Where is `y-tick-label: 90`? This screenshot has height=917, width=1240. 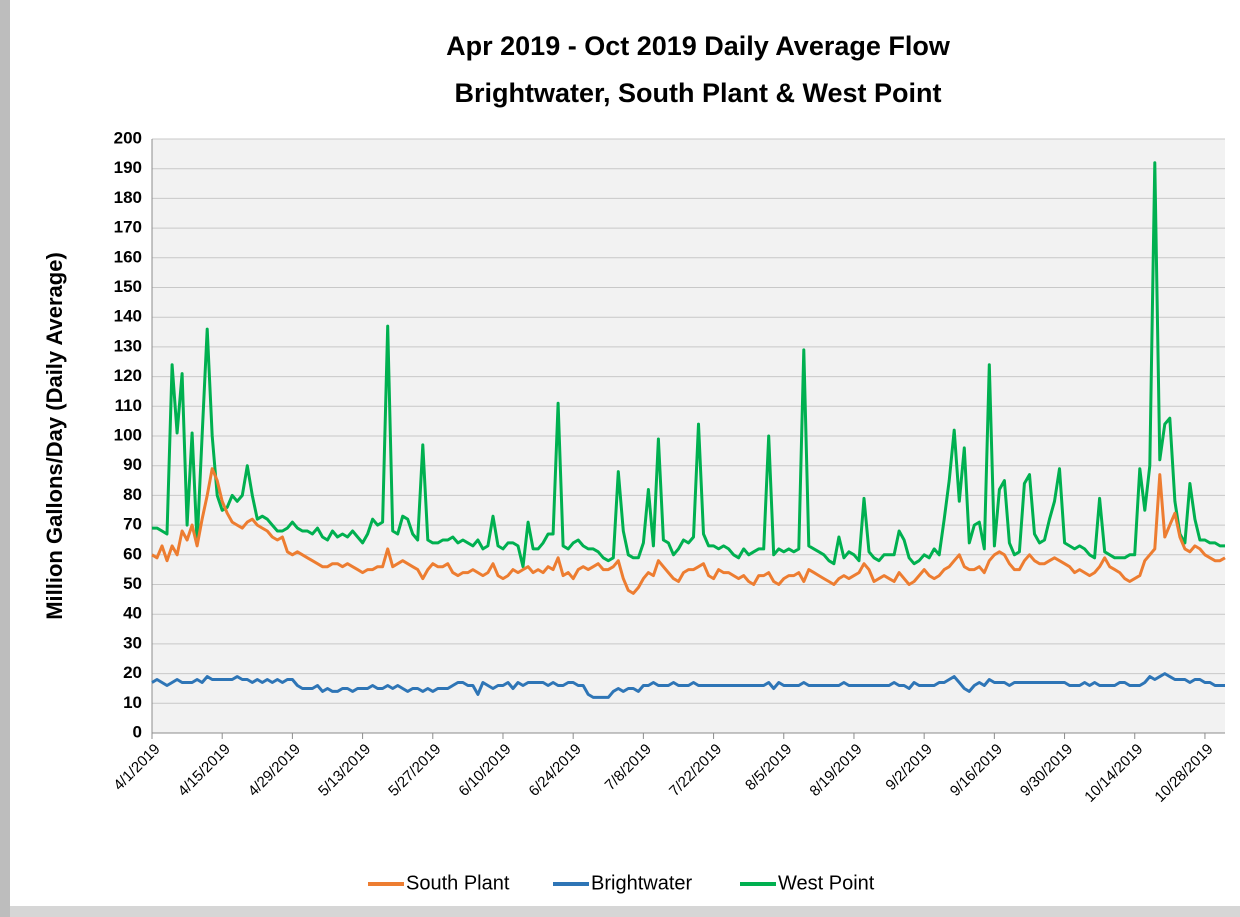
y-tick-label: 90 is located at coordinates (132, 464).